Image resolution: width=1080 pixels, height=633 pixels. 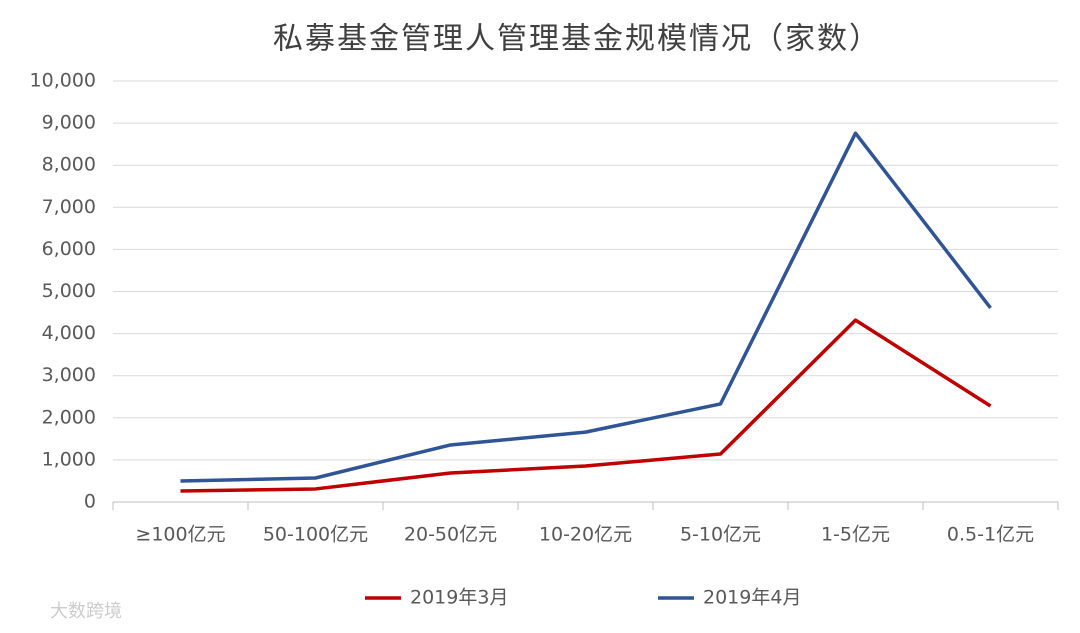 I want to click on y-tick-label: 10,000, so click(x=63, y=81).